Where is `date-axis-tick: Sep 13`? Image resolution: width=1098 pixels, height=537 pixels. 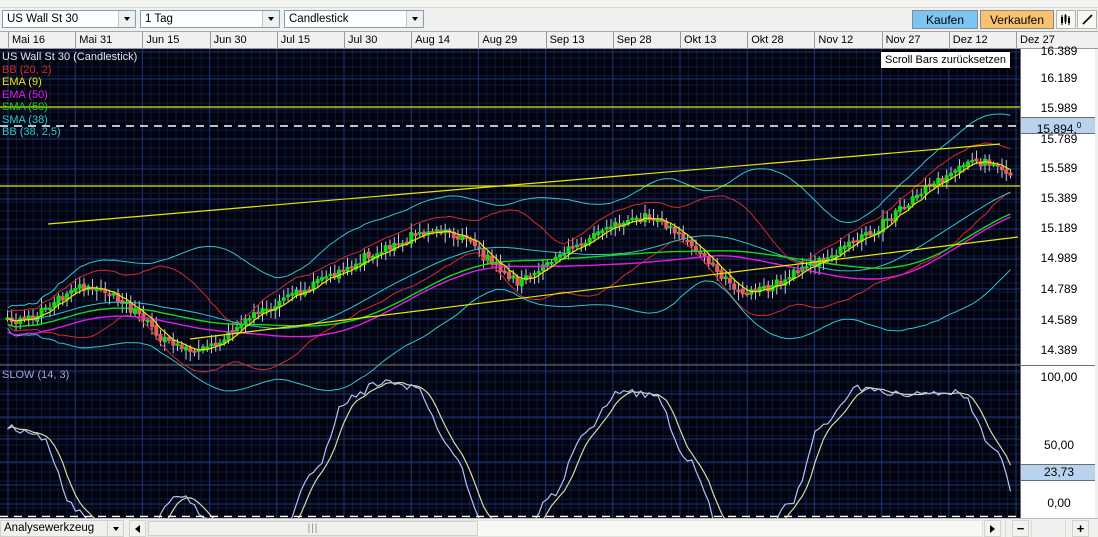
date-axis-tick: Sep 13 is located at coordinates (579, 40).